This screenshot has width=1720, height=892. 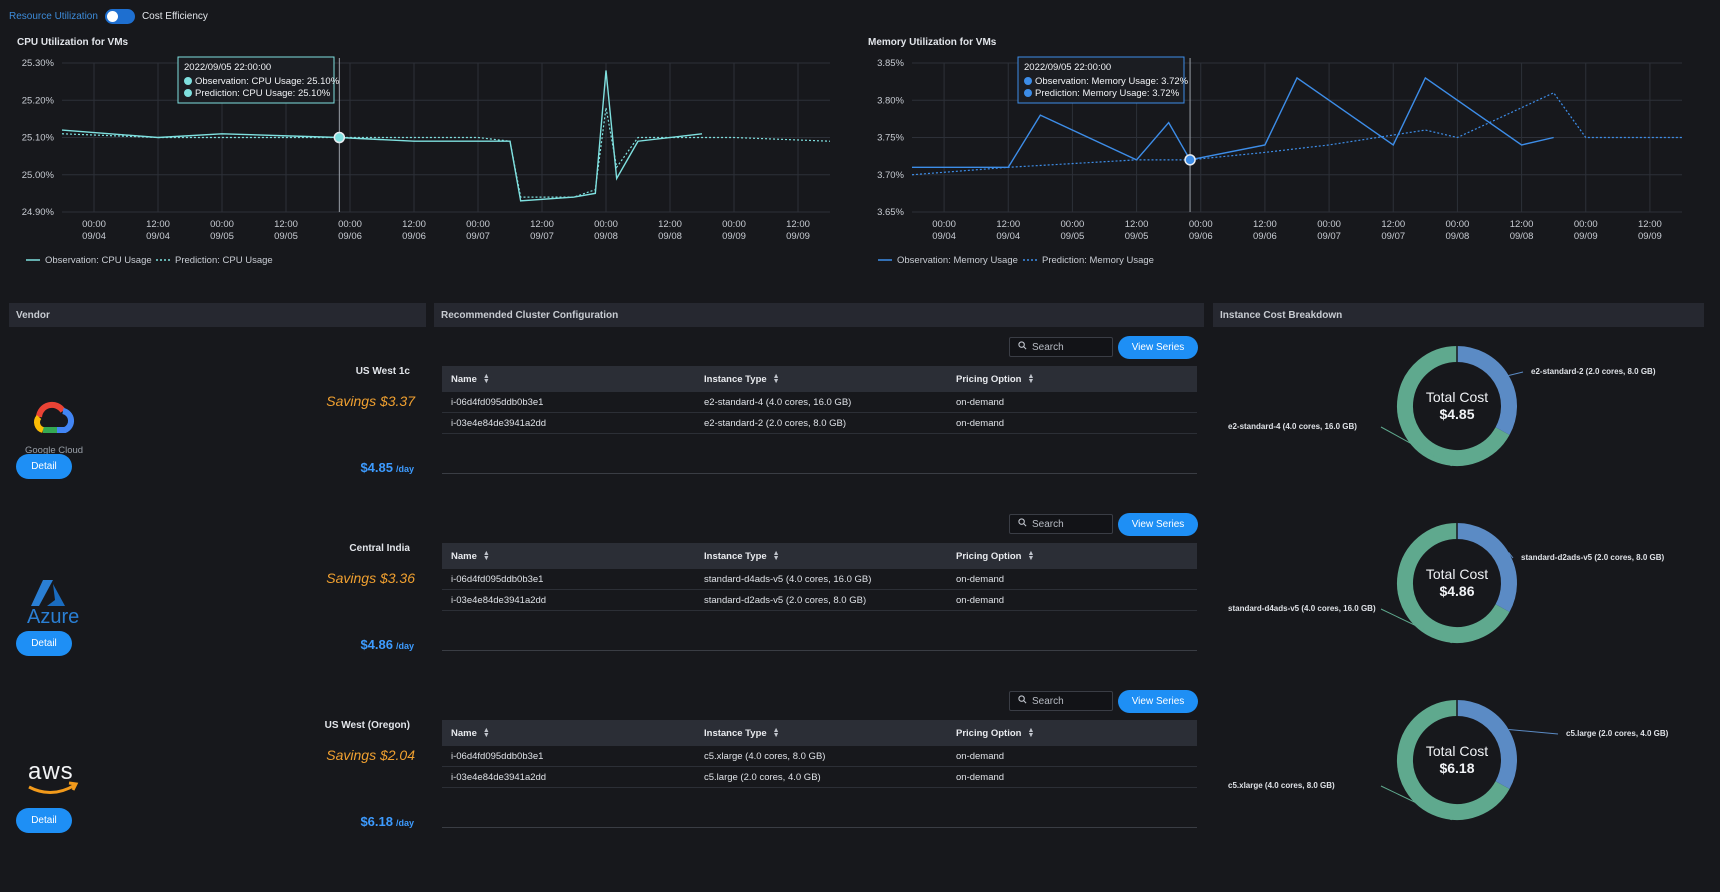 I want to click on tooltip-prediction: Prediction: Memory Usage: 3.72%, so click(x=1107, y=93).